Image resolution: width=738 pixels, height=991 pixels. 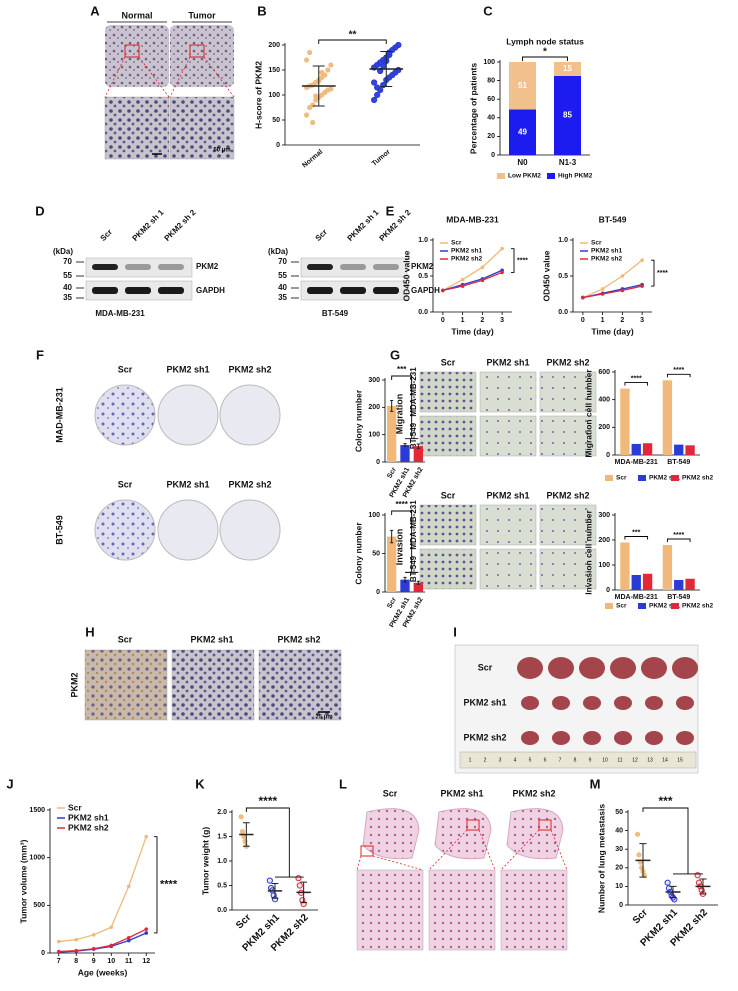 I want to click on chart-title: BT-549, so click(x=613, y=219).